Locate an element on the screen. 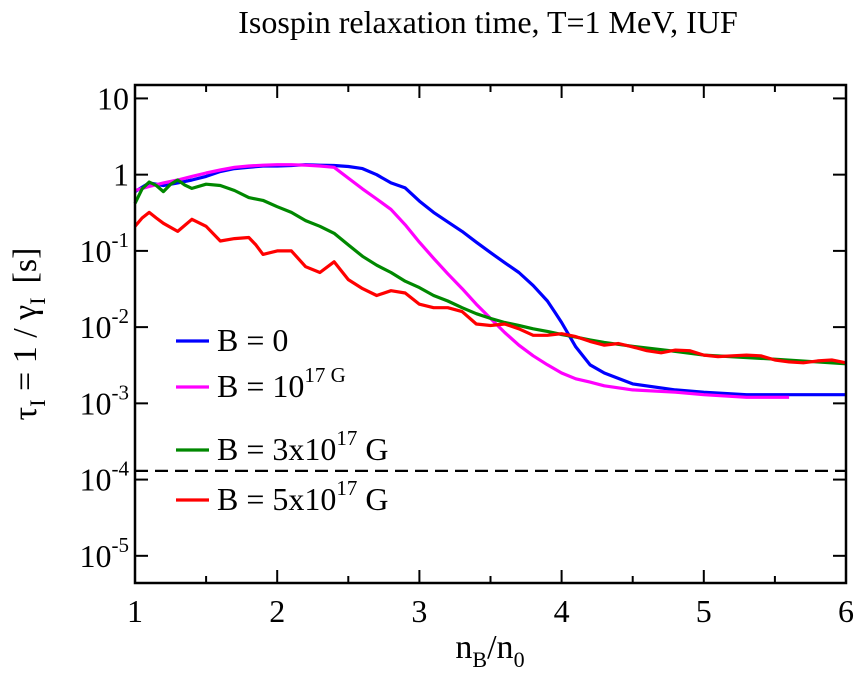 The width and height of the screenshot is (859, 679). legend-label: B = 0 is located at coordinates (252, 340).